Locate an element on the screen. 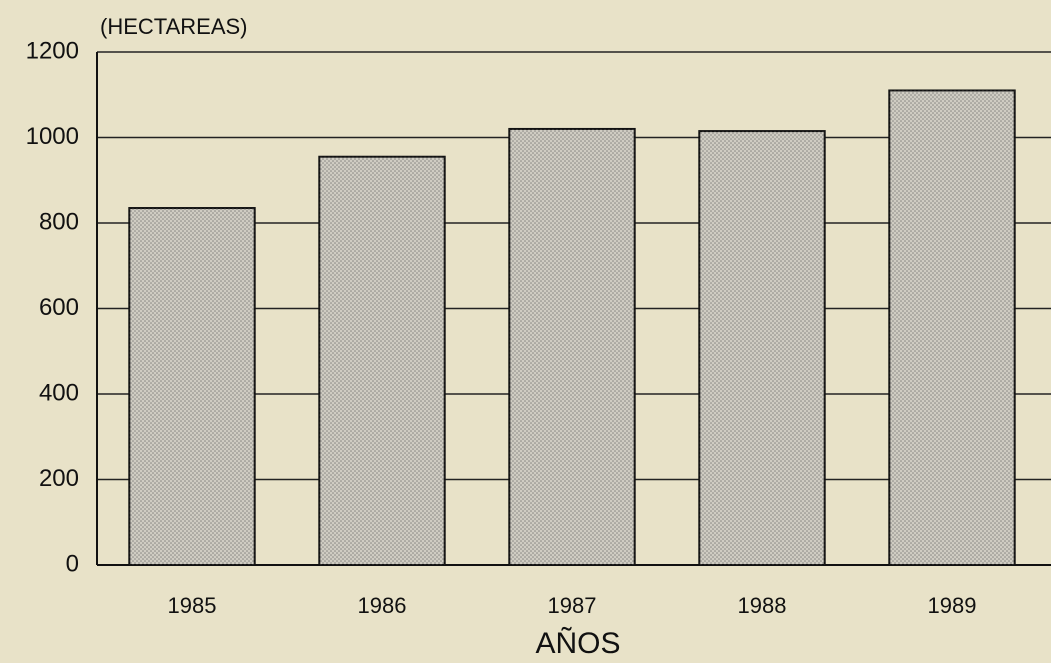 The width and height of the screenshot is (1051, 663). x-axis-label: AÑOS is located at coordinates (577, 643).